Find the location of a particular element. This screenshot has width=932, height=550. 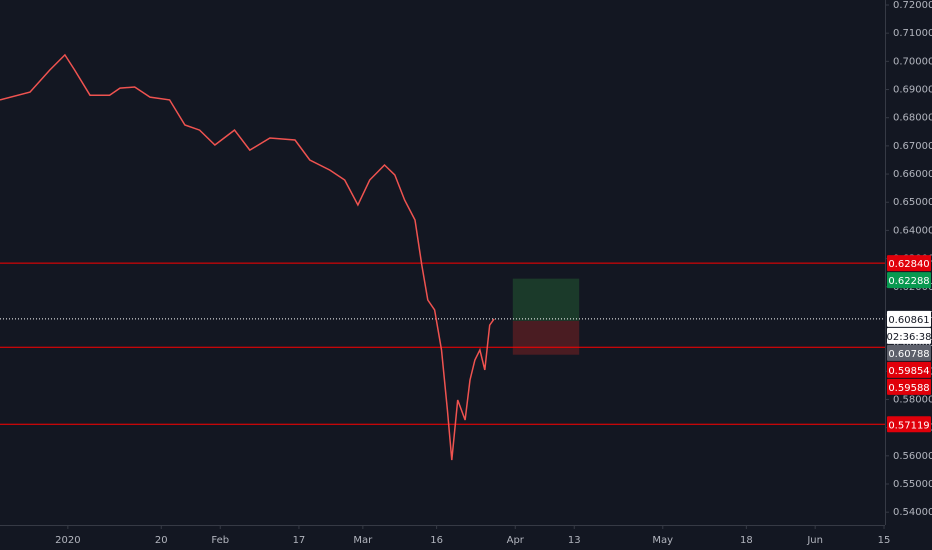

price-label: 0.62288 is located at coordinates (909, 280).